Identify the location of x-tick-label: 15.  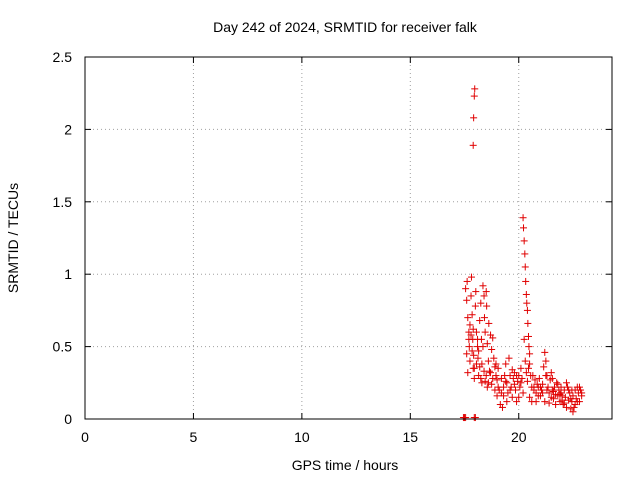
(411, 437).